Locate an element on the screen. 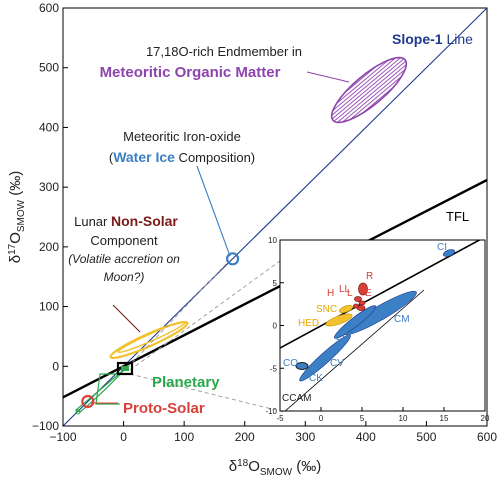 The width and height of the screenshot is (501, 481). x-axis-ticks: −100 0 100 200 300 400 500 600 is located at coordinates (273, 432).